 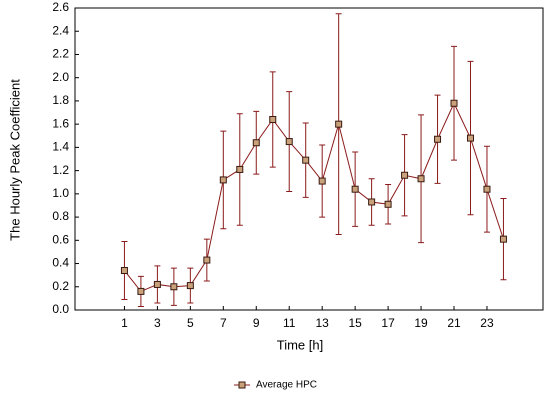 What do you see at coordinates (487, 323) in the screenshot?
I see `x-tick-label: 23` at bounding box center [487, 323].